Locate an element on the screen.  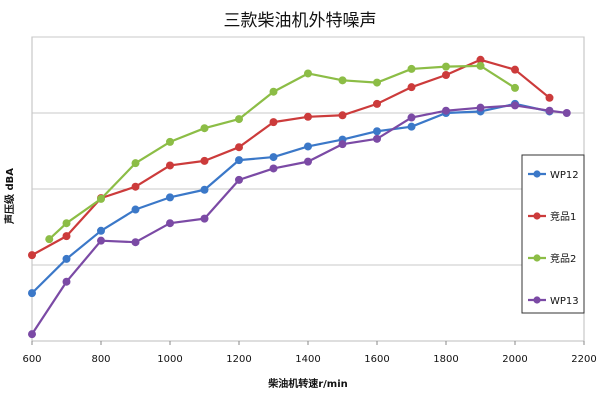
x-tick-label: 1800 is located at coordinates (445, 359).